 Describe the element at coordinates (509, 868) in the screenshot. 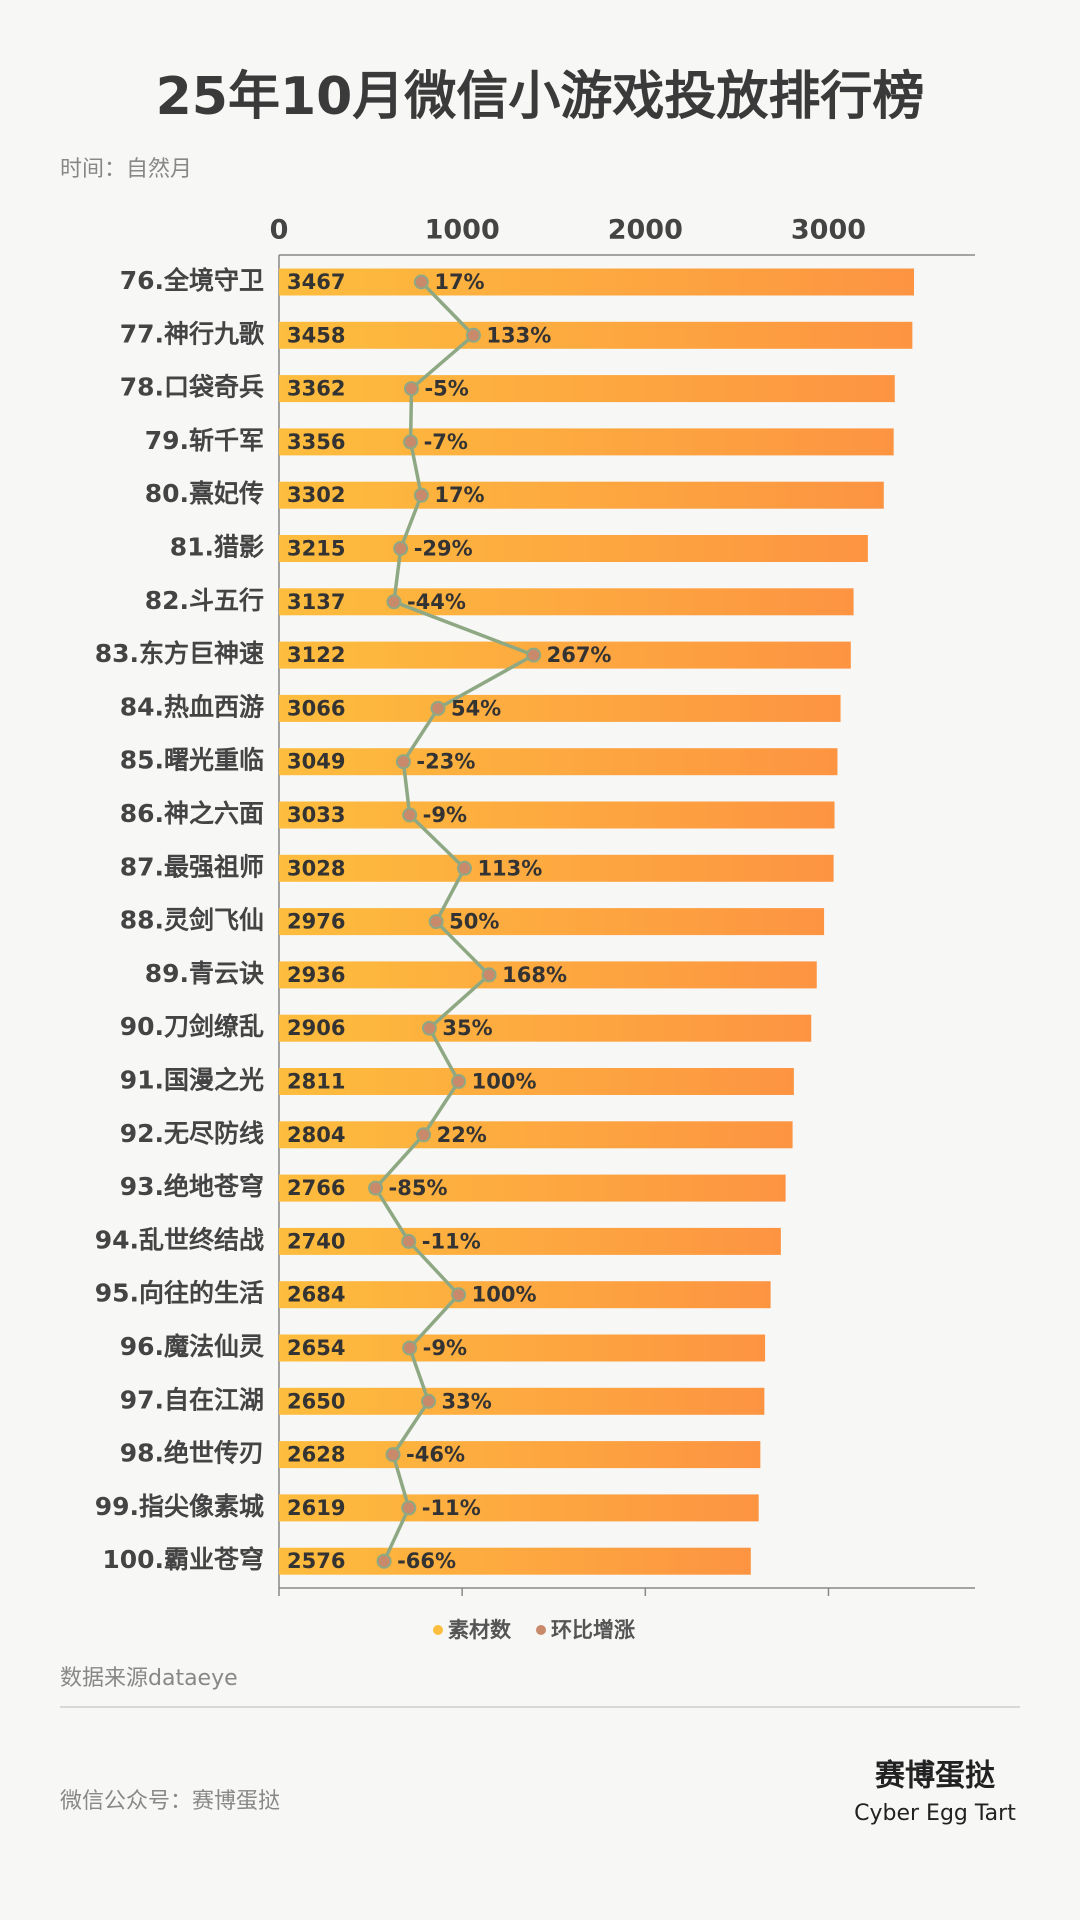

I see `line-value-label: 113%` at that location.